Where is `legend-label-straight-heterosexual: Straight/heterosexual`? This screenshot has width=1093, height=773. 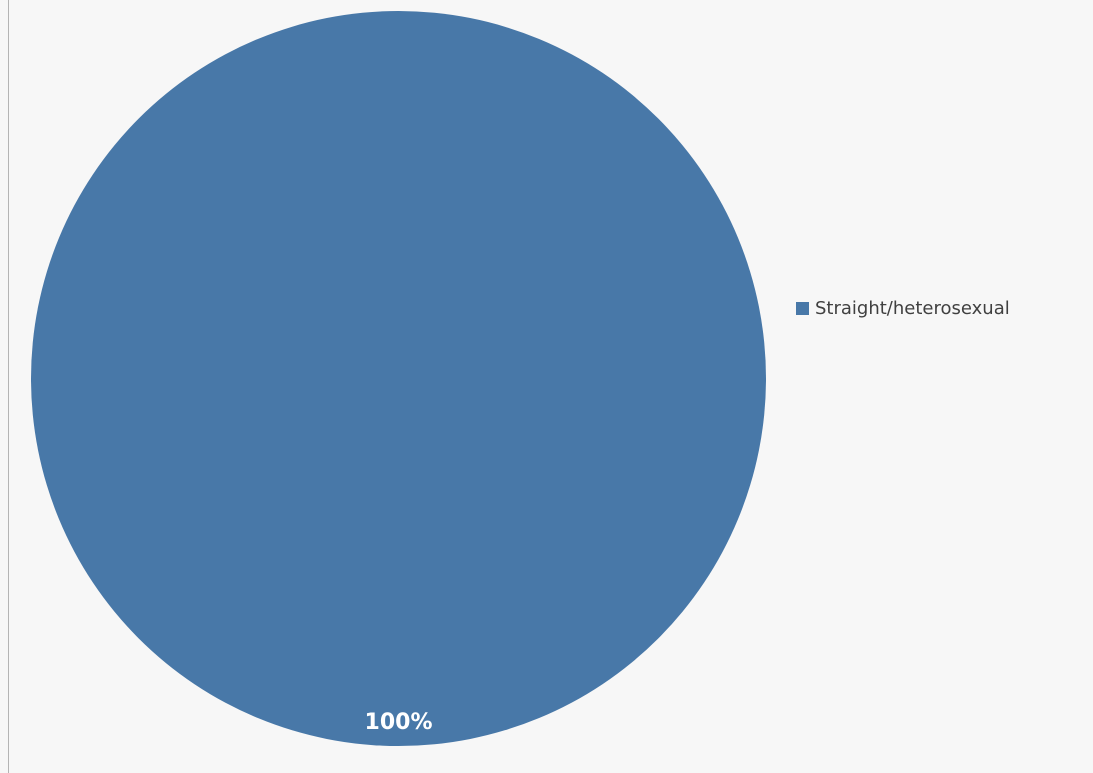 legend-label-straight-heterosexual: Straight/heterosexual is located at coordinates (912, 308).